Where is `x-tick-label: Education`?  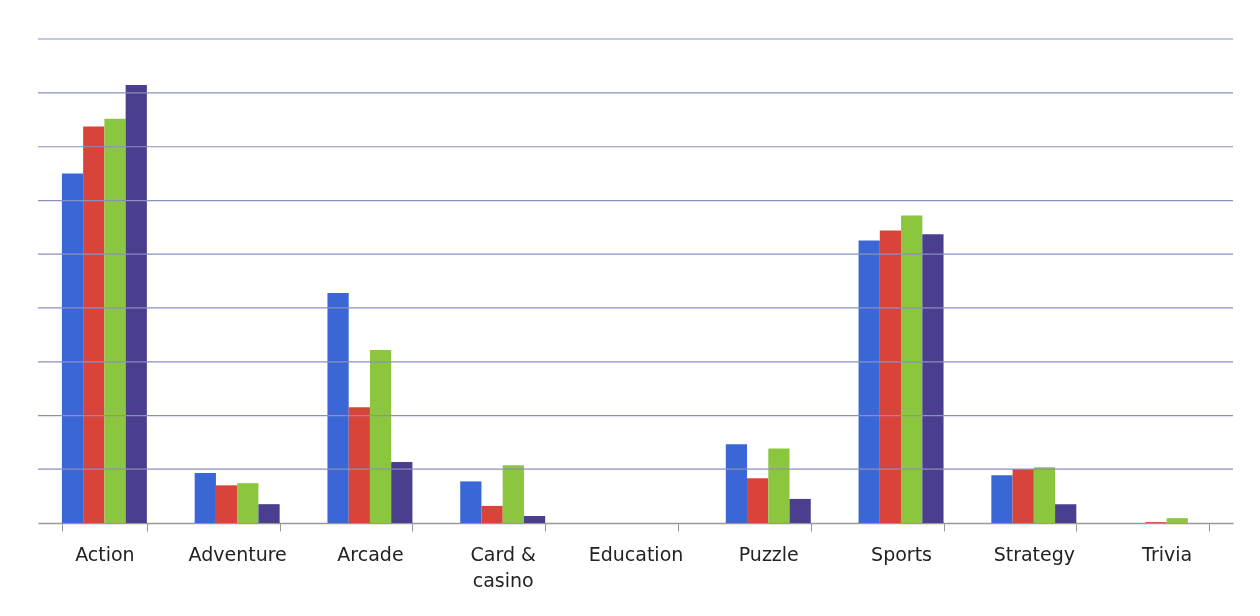
x-tick-label: Education is located at coordinates (636, 553).